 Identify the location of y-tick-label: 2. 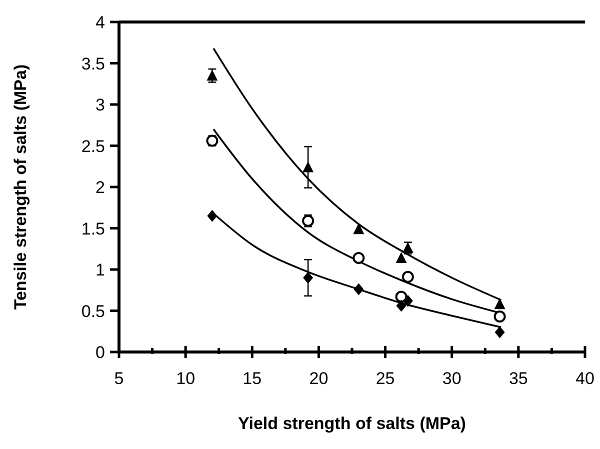
(100, 187).